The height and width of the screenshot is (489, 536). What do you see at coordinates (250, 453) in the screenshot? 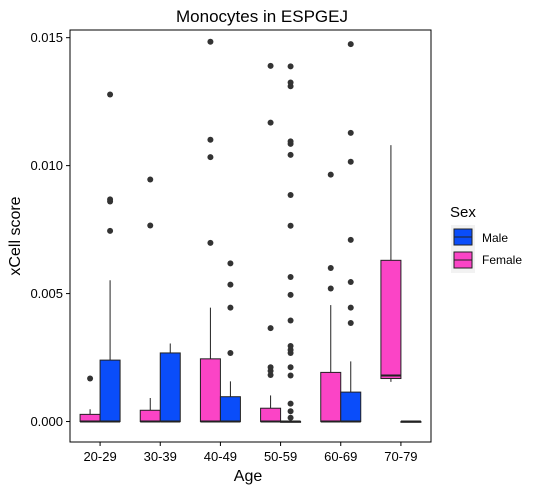
I see `x-axis: 20-29 30-39 40-49 50-59 60-69 70-79` at bounding box center [250, 453].